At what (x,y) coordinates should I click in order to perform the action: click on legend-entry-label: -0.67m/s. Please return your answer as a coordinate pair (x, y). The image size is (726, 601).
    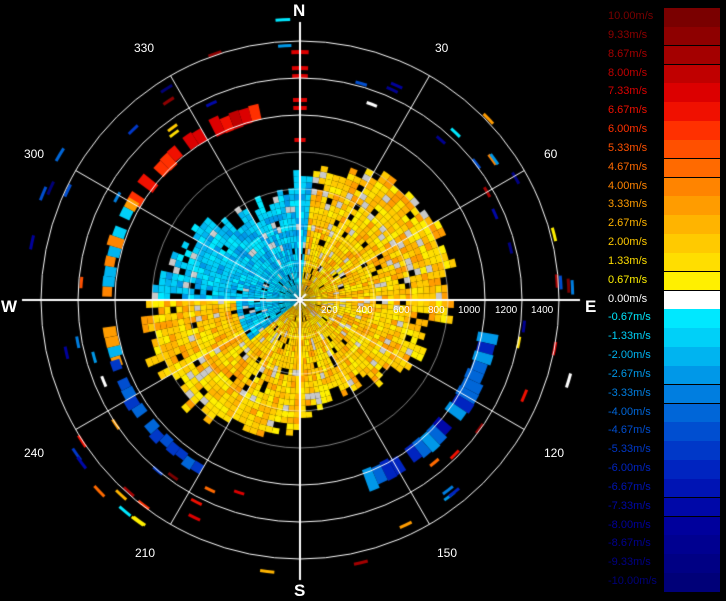
    Looking at the image, I should click on (629, 317).